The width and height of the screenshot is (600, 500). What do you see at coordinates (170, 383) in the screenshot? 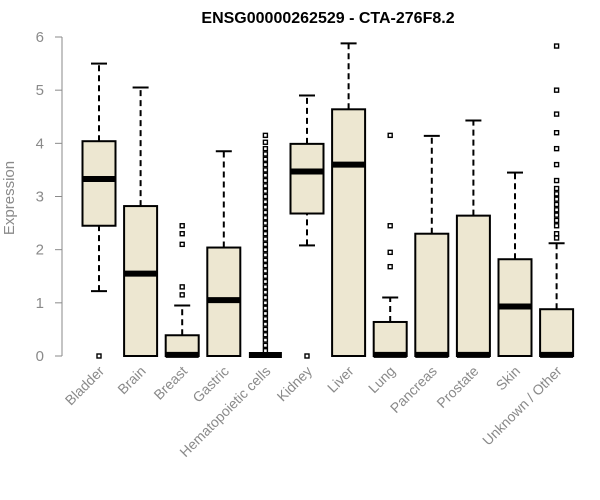
I see `x-tick-label: Breast` at bounding box center [170, 383].